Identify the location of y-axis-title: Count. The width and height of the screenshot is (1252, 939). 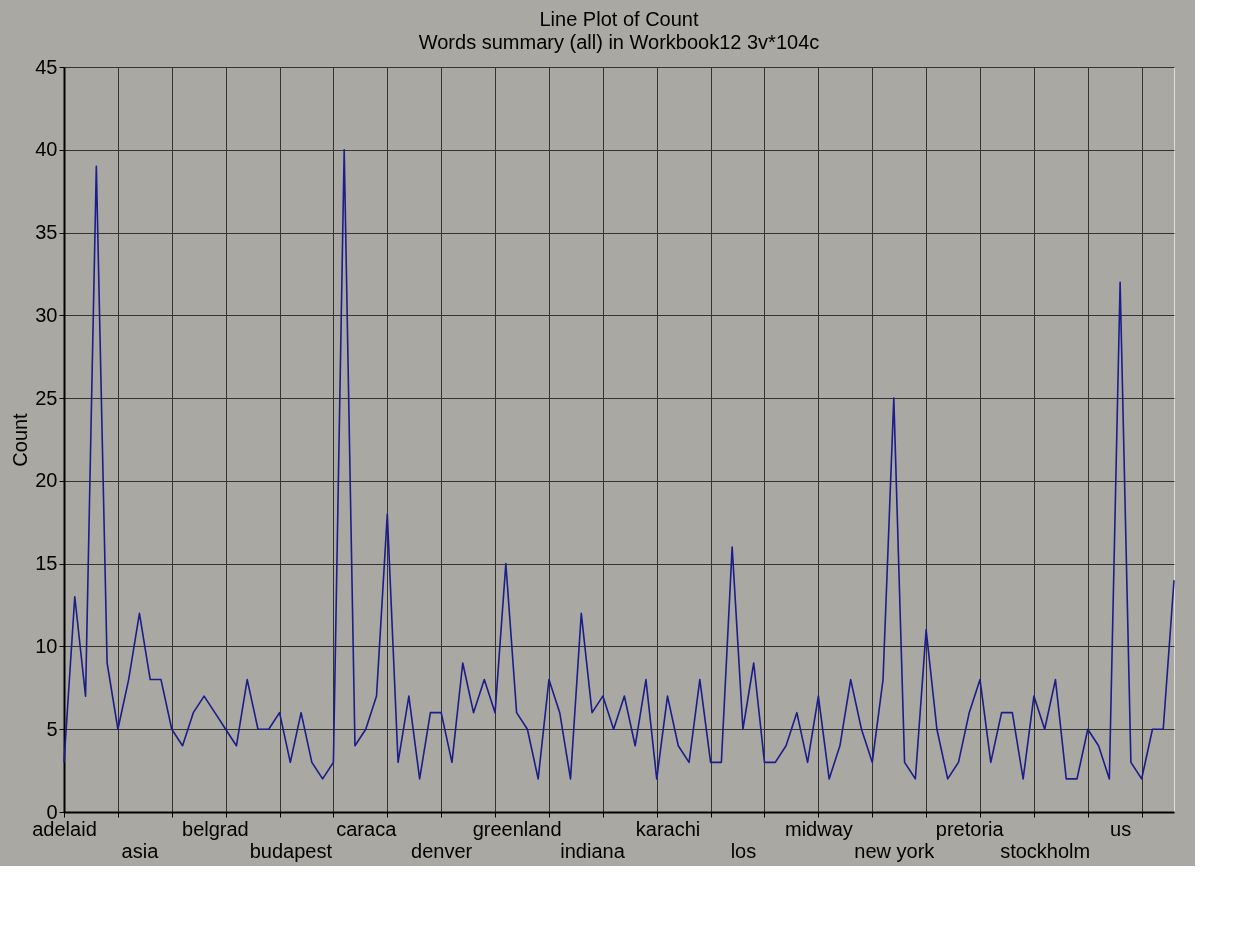
(20, 439).